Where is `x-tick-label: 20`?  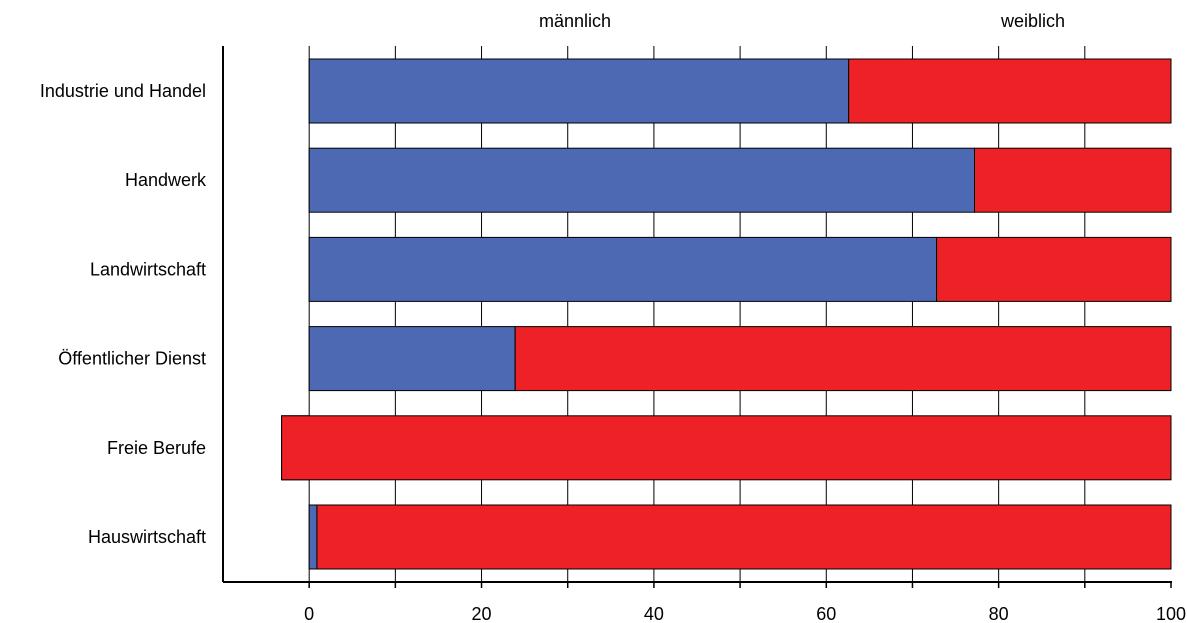 x-tick-label: 20 is located at coordinates (482, 613).